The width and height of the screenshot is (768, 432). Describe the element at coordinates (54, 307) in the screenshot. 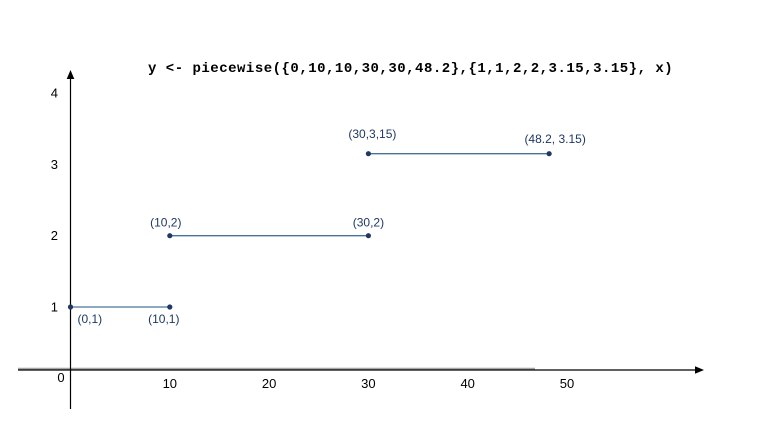

I see `y-tick-label: 1` at that location.